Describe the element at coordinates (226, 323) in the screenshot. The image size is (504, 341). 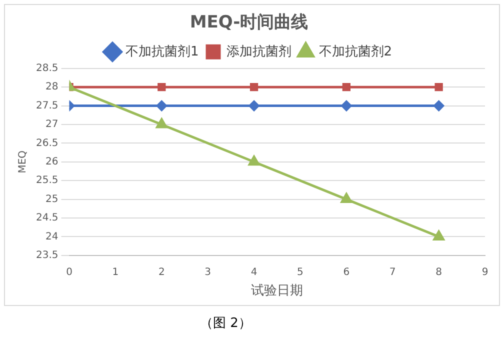
I see `text: （图 2）` at that location.